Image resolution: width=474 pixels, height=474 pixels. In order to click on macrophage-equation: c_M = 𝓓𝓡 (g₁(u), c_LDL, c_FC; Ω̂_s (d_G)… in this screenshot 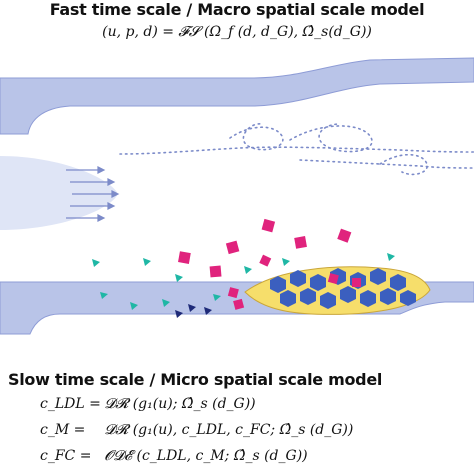, I will do `click(196, 430)`.